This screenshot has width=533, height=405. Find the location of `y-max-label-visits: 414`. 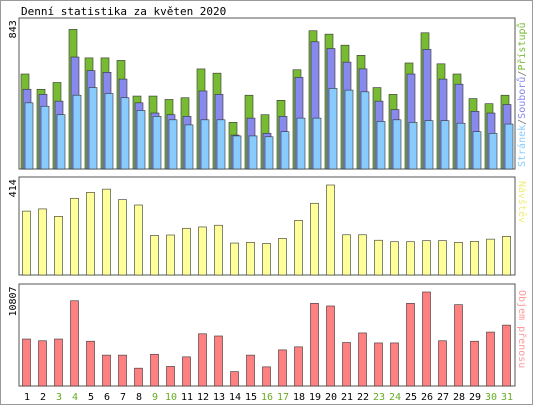

y-max-label-visits: 414 is located at coordinates (13, 188).